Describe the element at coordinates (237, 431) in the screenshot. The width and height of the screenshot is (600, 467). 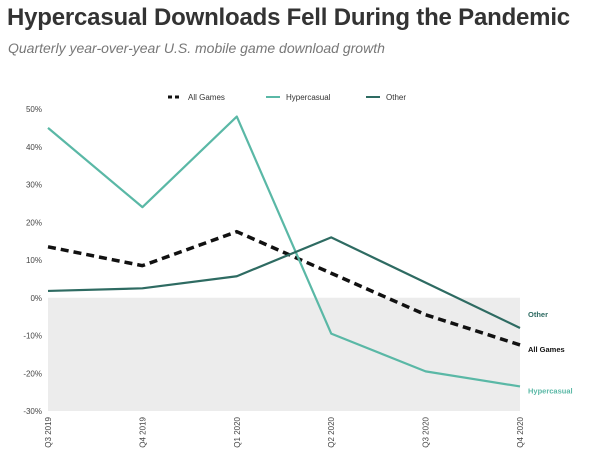
I see `x-tick-label: Q1 2020` at that location.